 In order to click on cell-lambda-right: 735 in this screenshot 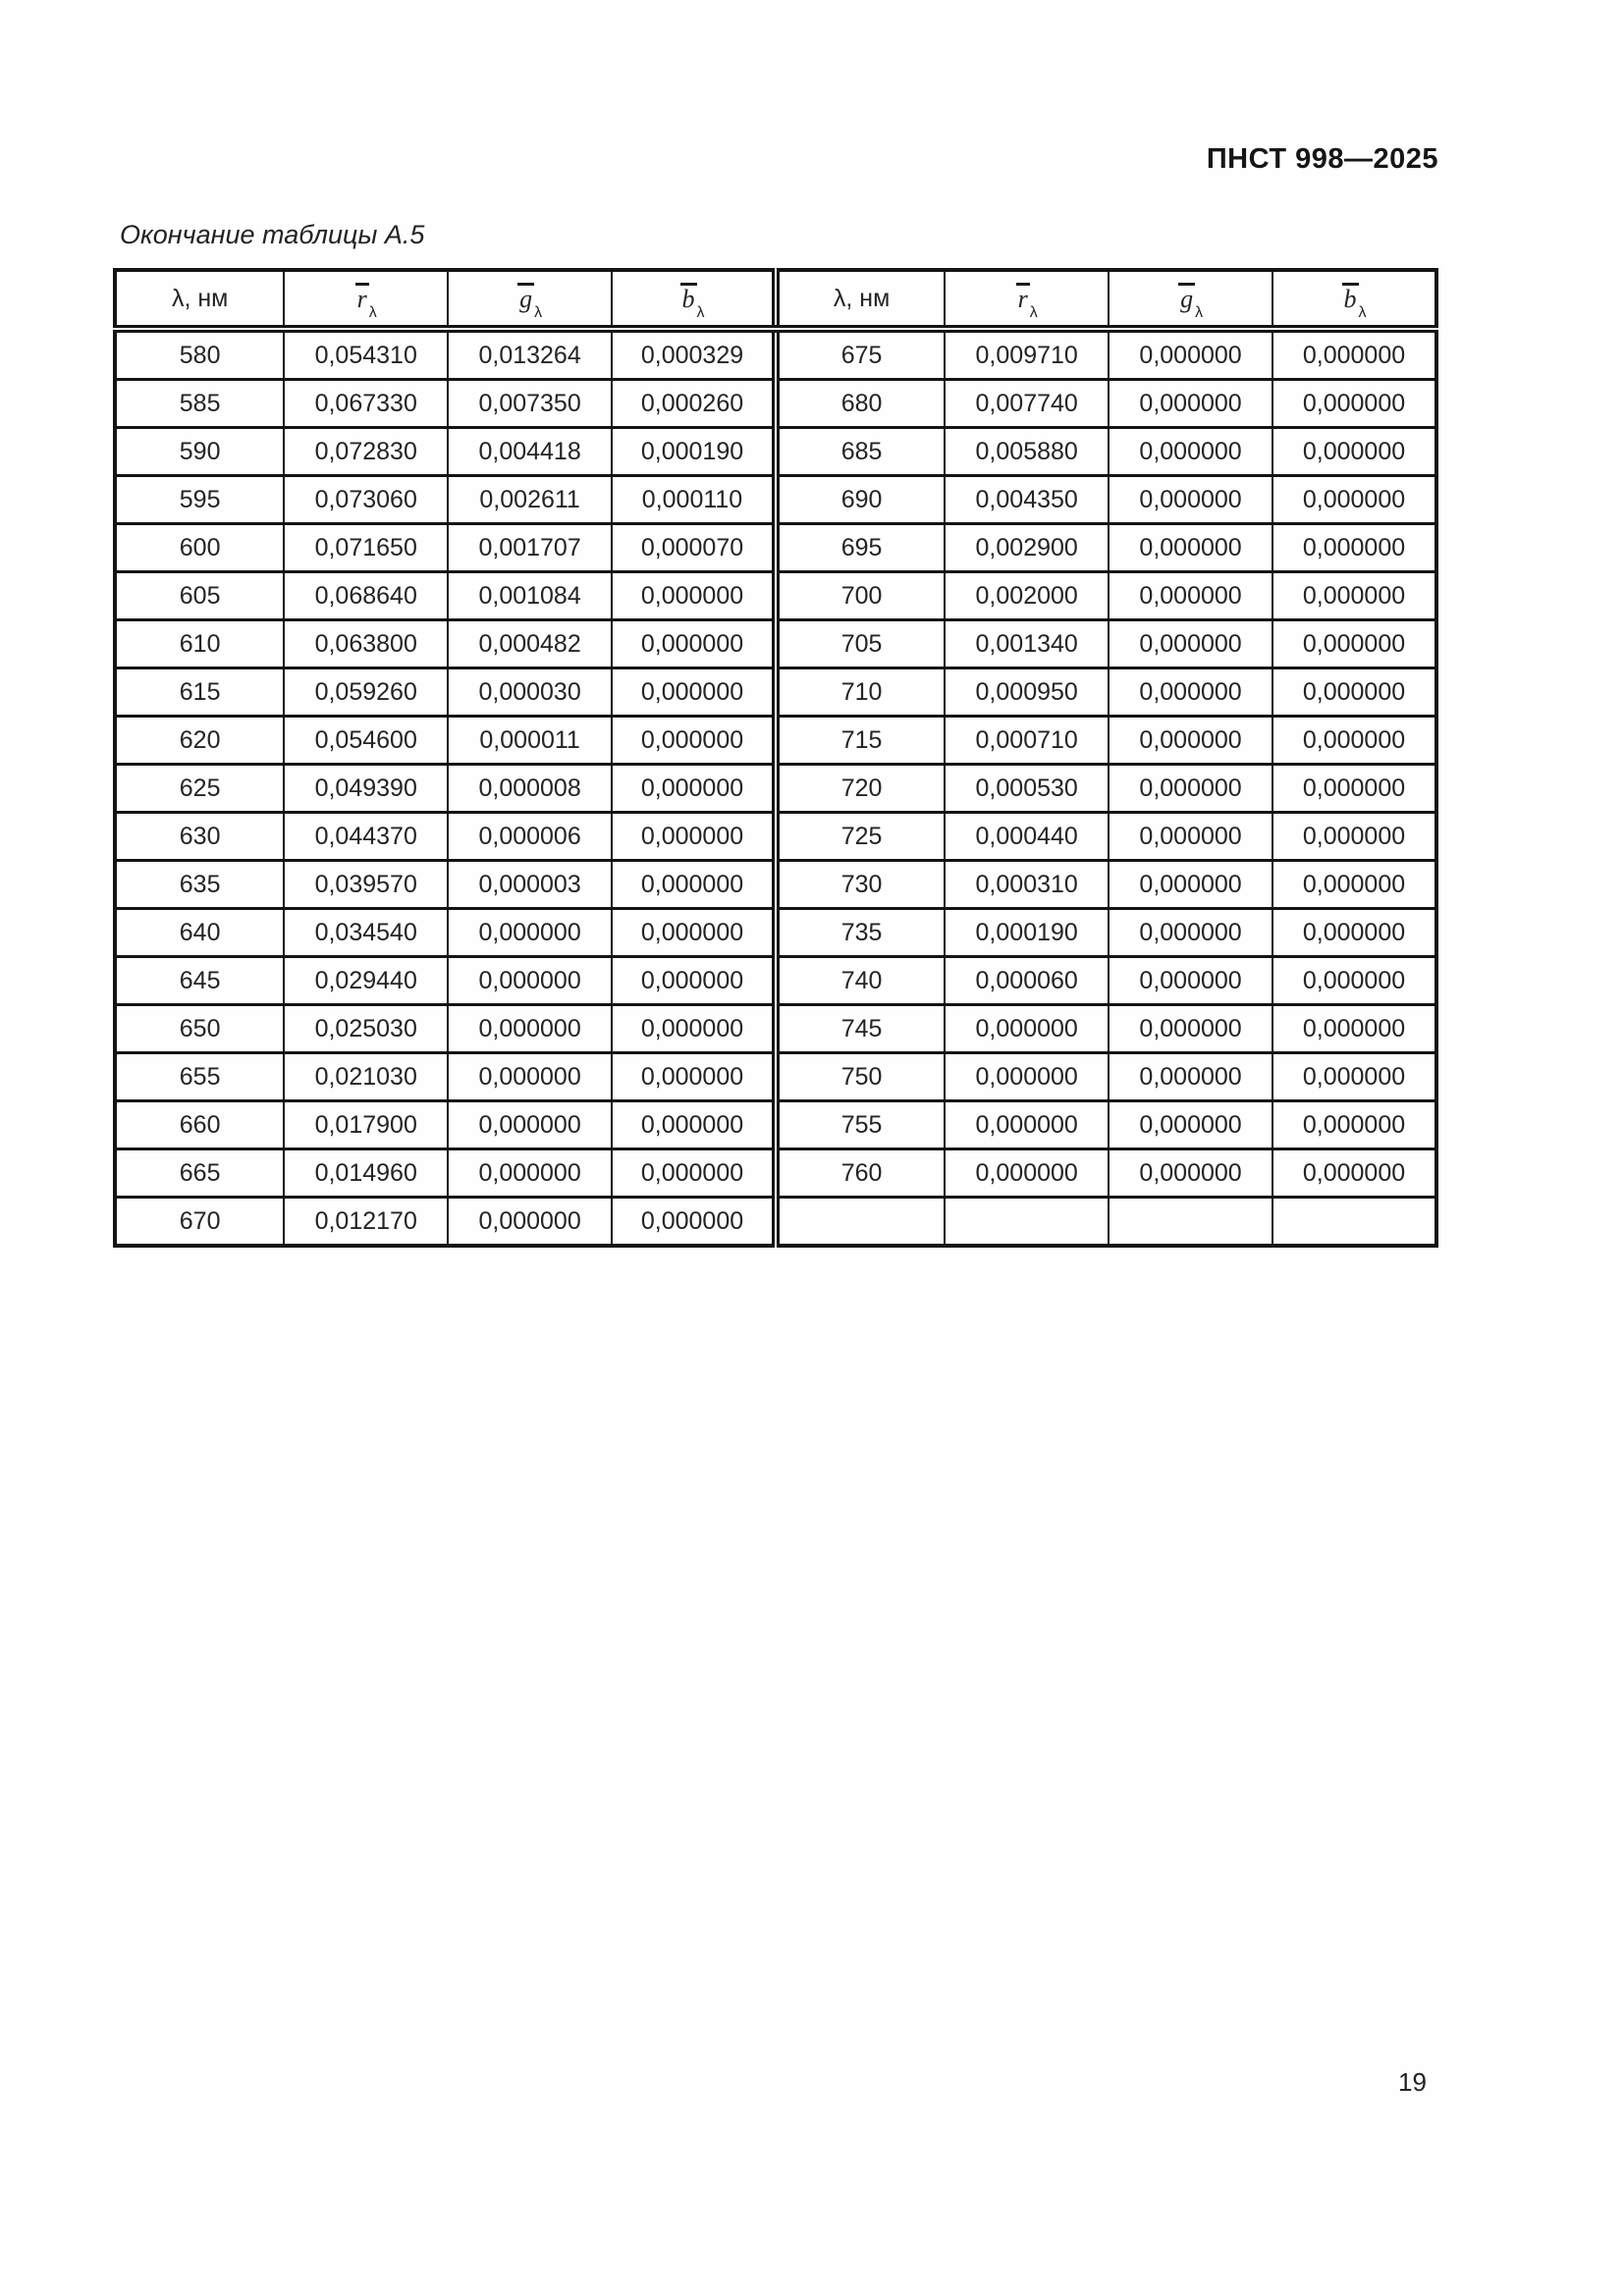, I will do `click(859, 932)`.